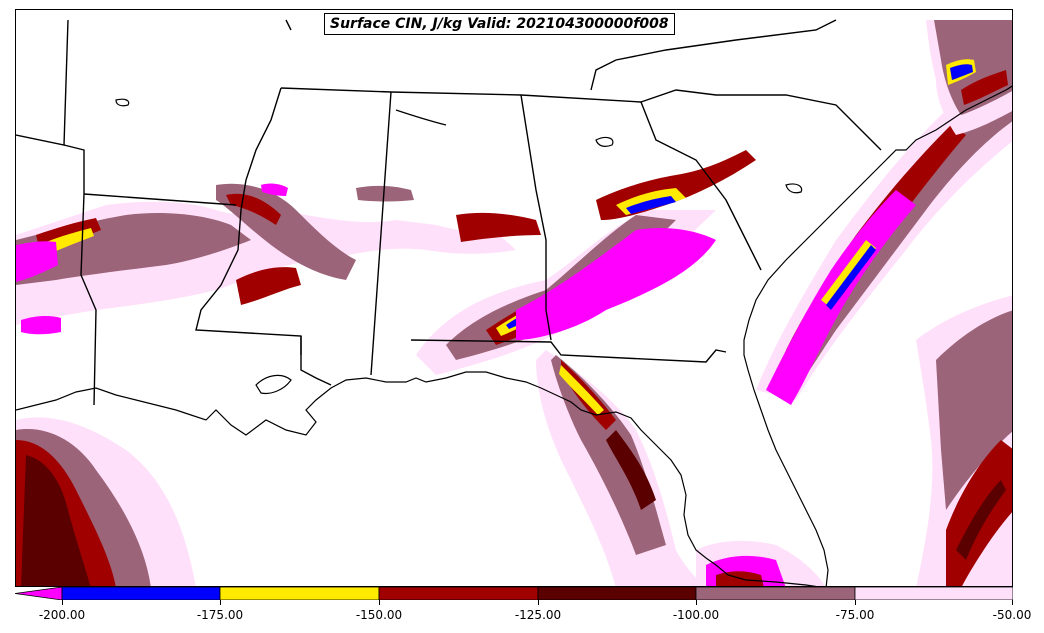 Image resolution: width=1044 pixels, height=633 pixels. I want to click on colorbar-extend-arrow, so click(39, 593).